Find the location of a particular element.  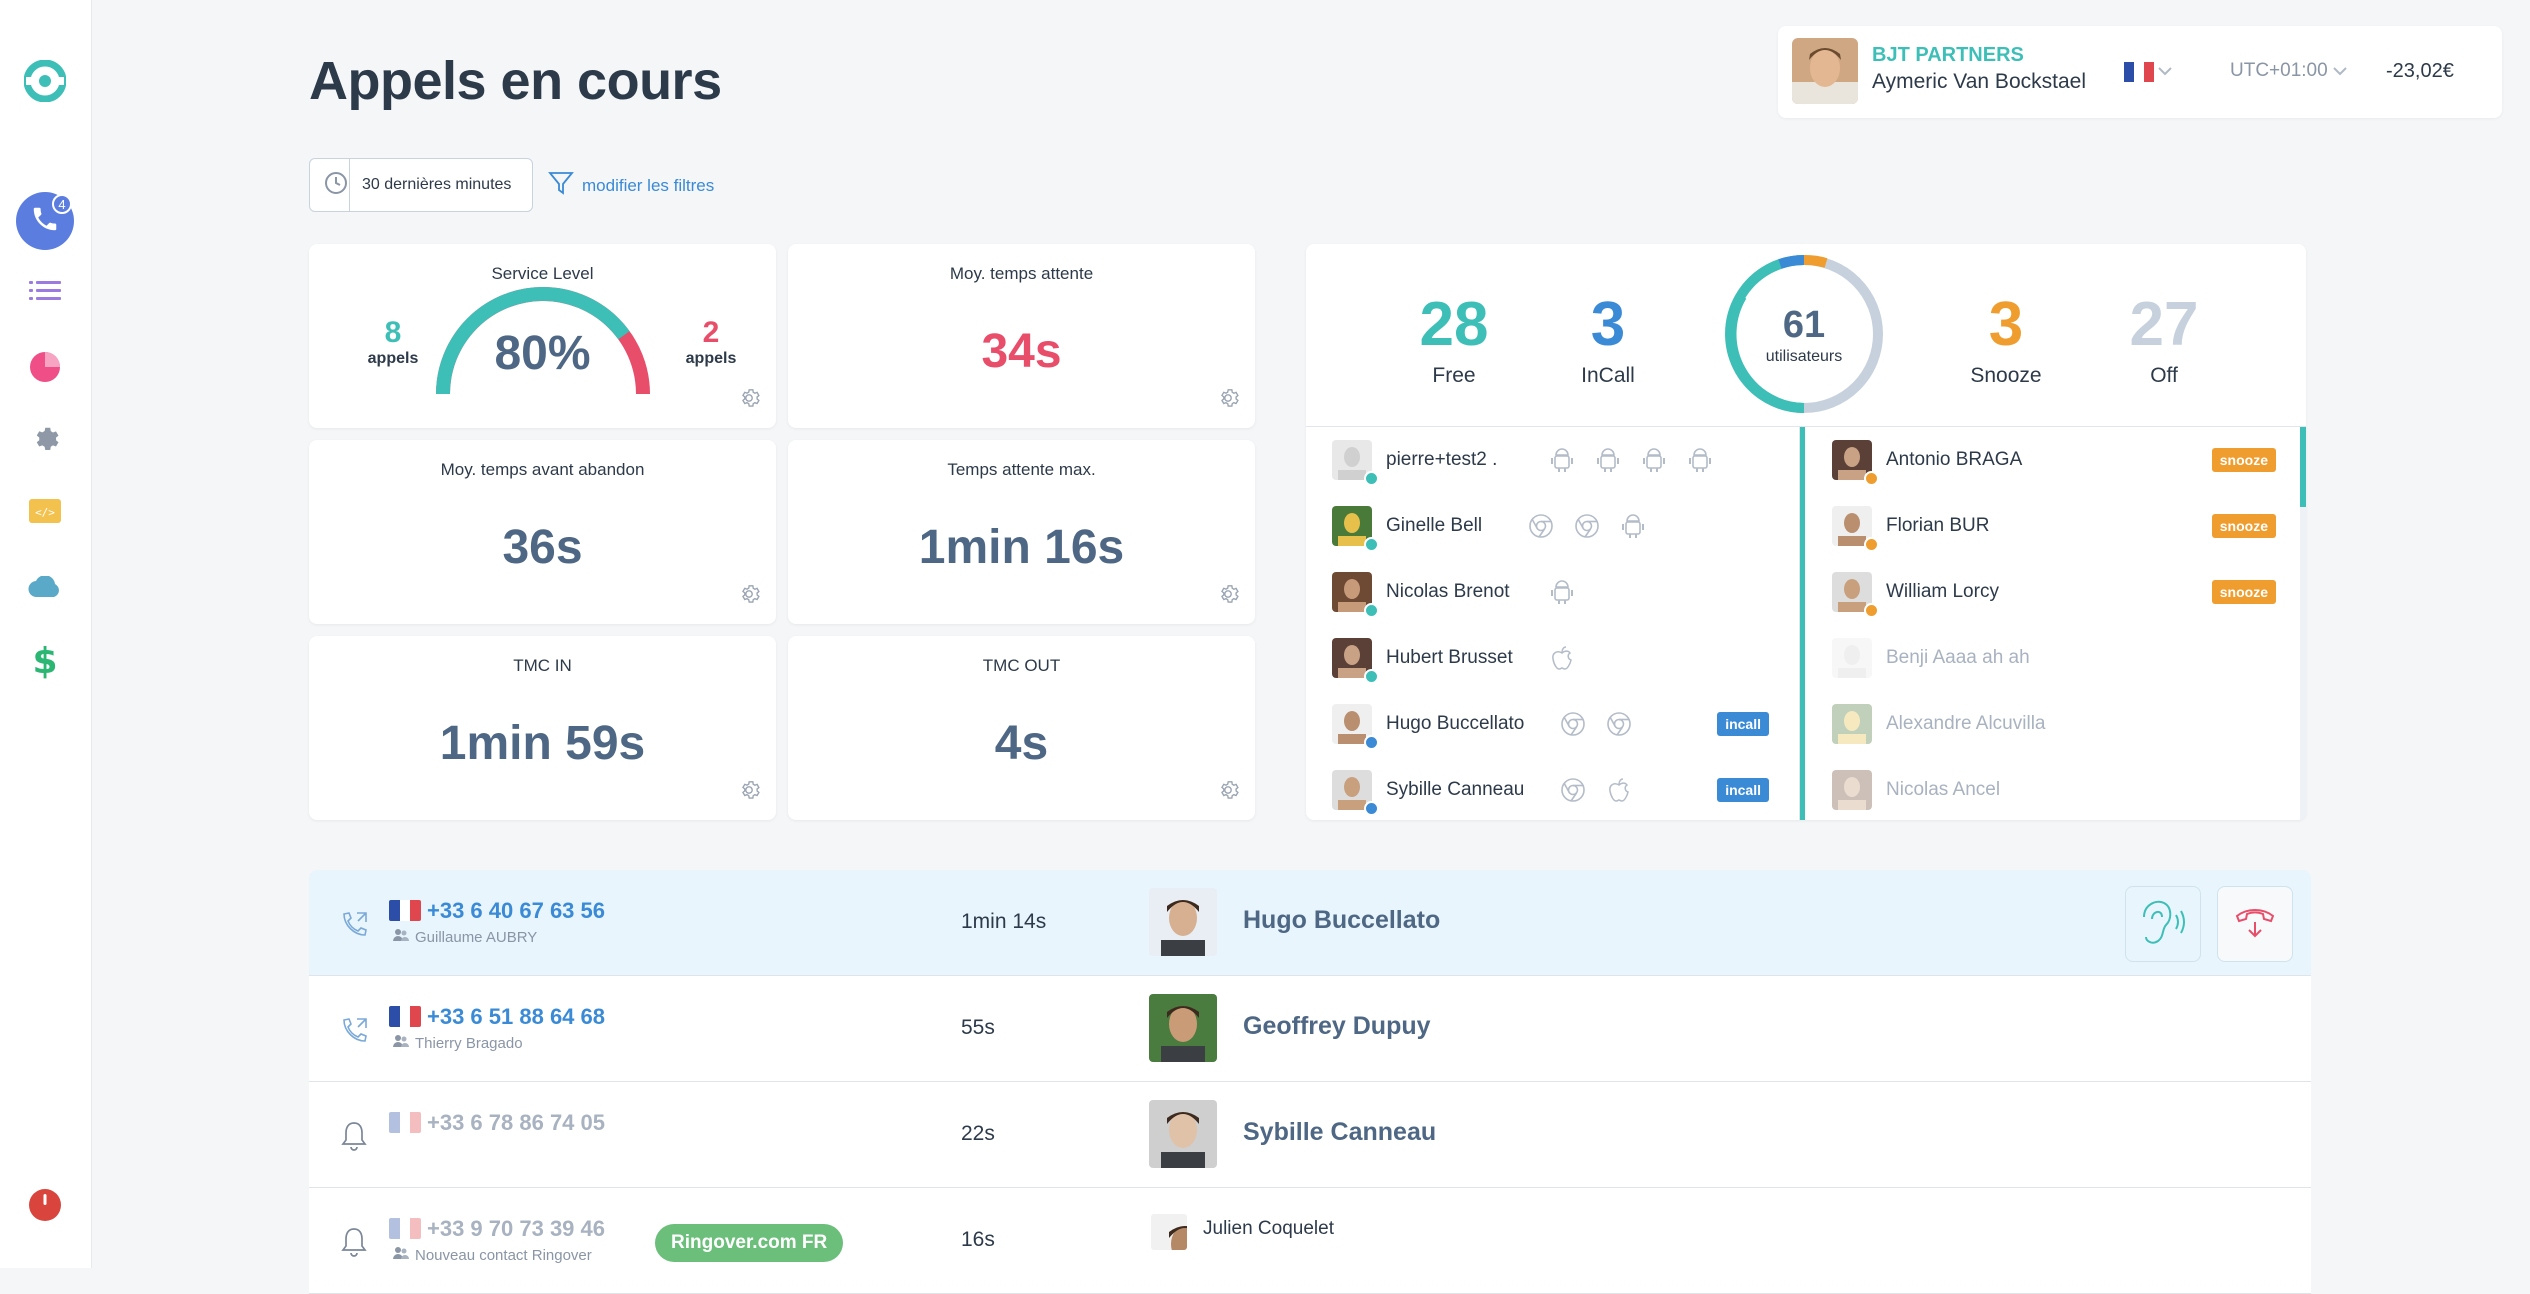

cloud-icon is located at coordinates (45, 588).